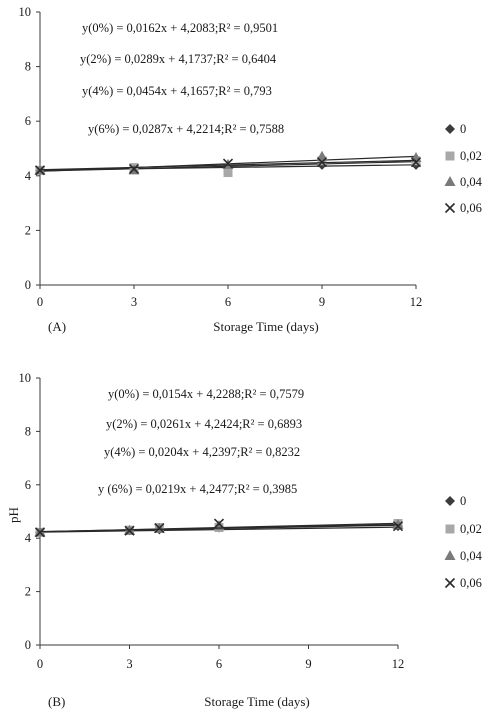  I want to click on y-axis-title: pH, so click(13, 515).